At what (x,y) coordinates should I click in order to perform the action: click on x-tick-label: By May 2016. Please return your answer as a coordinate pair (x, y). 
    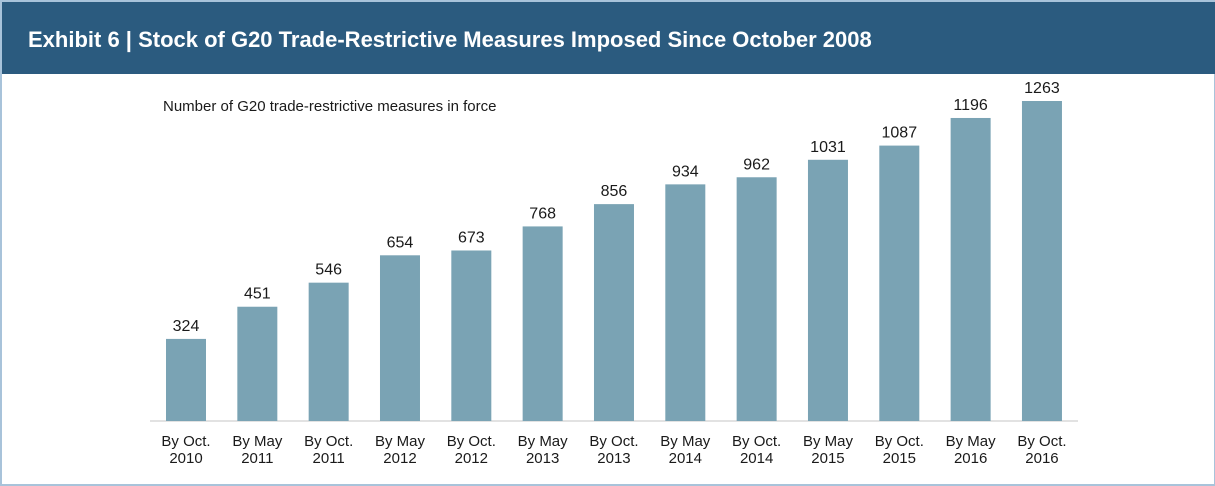
    Looking at the image, I should click on (971, 450).